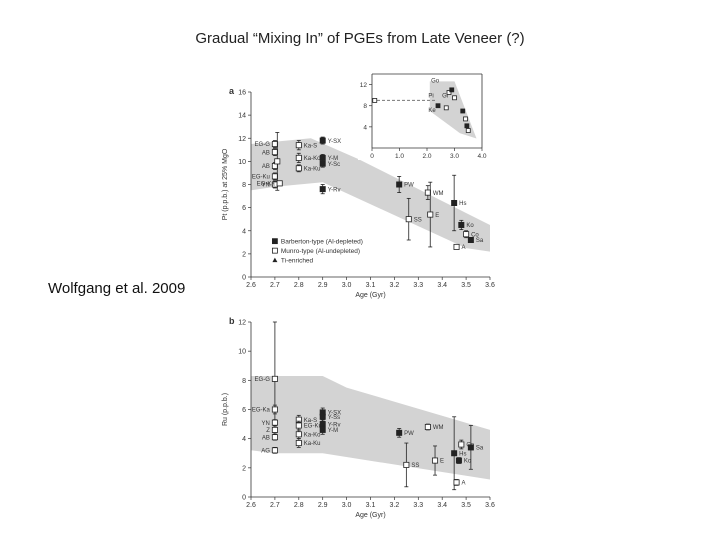 This screenshot has width=720, height=540. I want to click on y-tick-label: 6, so click(244, 208).